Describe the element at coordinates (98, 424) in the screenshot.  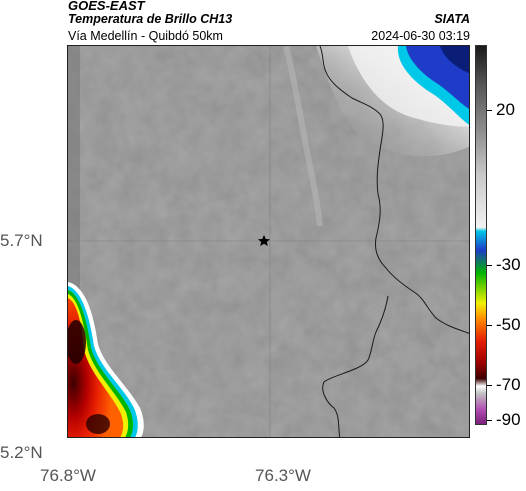
I see `sw-cold-spot` at that location.